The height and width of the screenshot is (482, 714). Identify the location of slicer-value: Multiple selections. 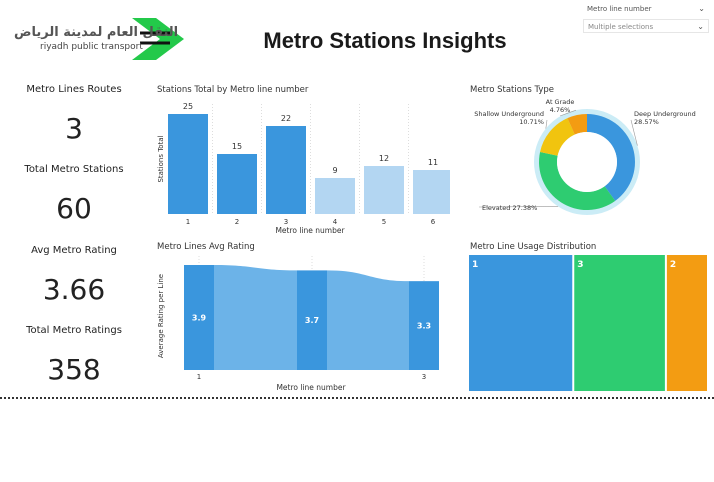
(621, 27).